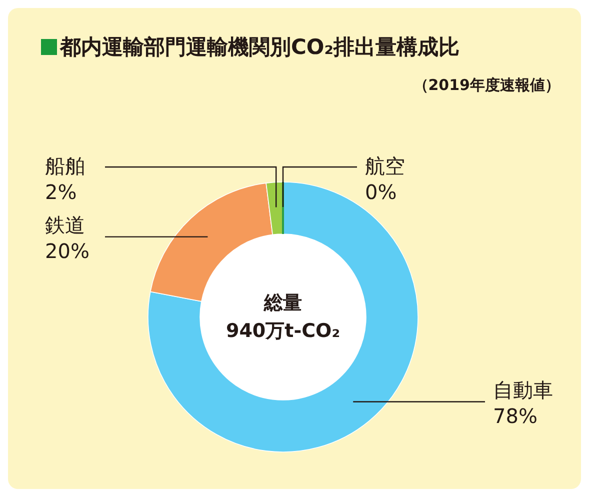 The height and width of the screenshot is (497, 589). I want to click on slice-label: 鉄道, so click(65, 224).